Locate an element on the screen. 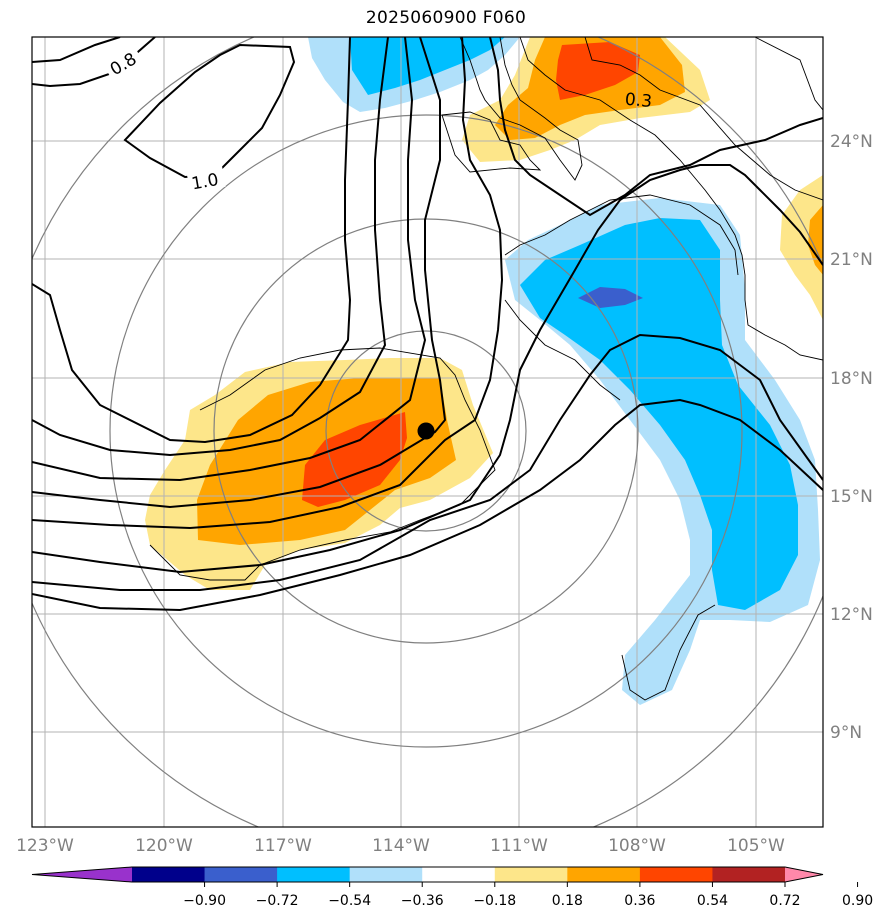 This screenshot has width=892, height=924. colorbar-tick-label: 0.54 is located at coordinates (712, 901).